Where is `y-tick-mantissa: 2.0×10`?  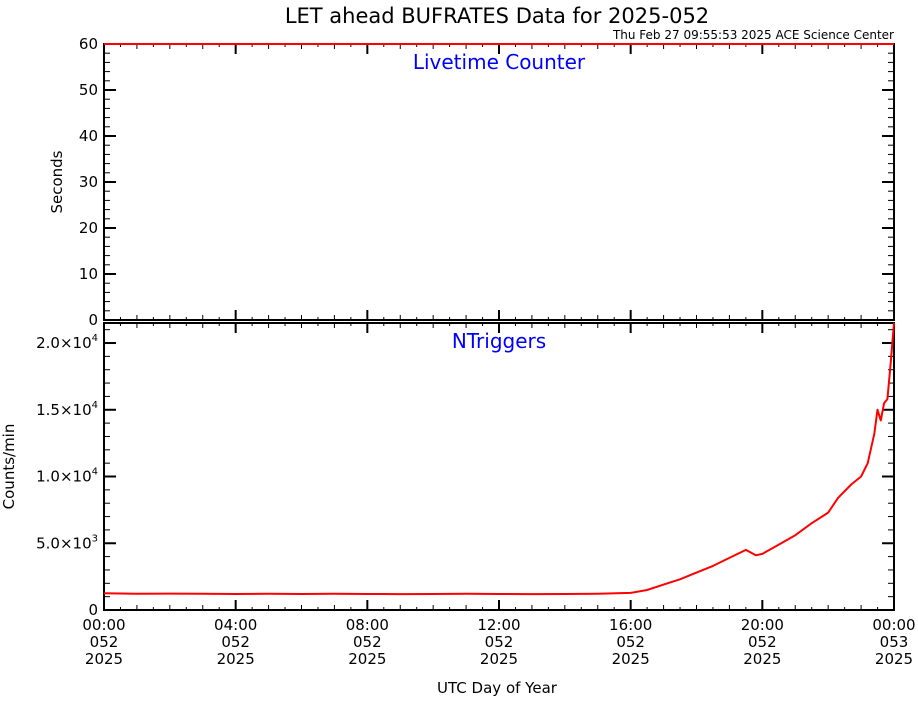 y-tick-mantissa: 2.0×10 is located at coordinates (64, 343).